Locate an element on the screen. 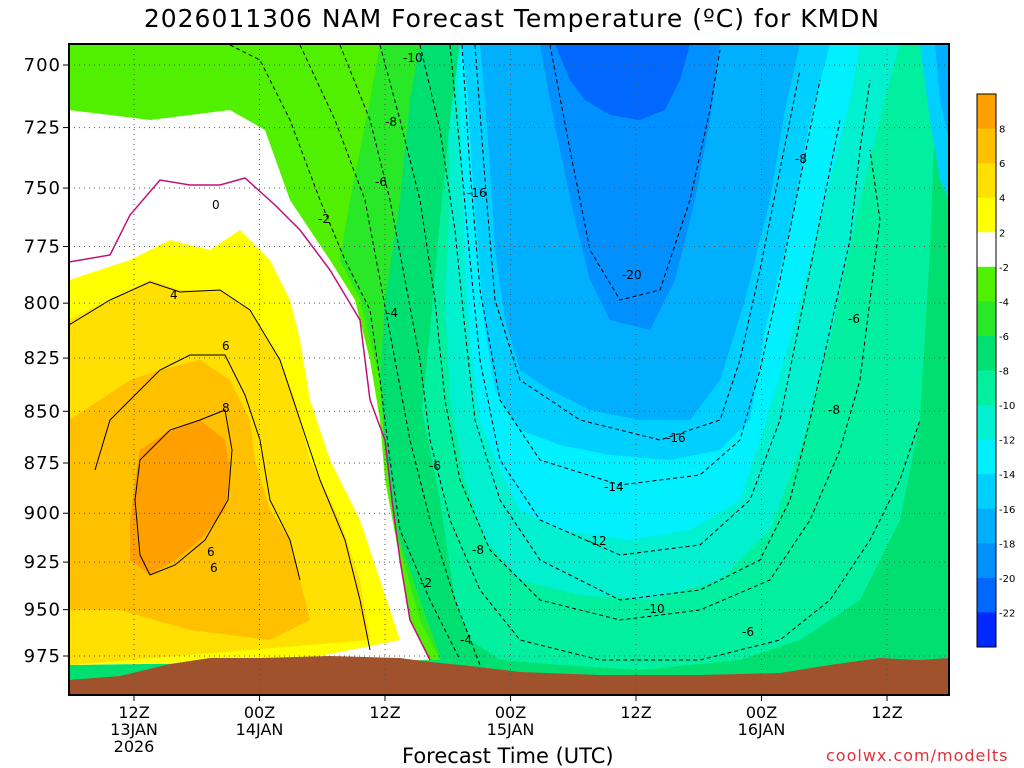 The width and height of the screenshot is (1024, 768). y-tick-label: 775 is located at coordinates (42, 247).